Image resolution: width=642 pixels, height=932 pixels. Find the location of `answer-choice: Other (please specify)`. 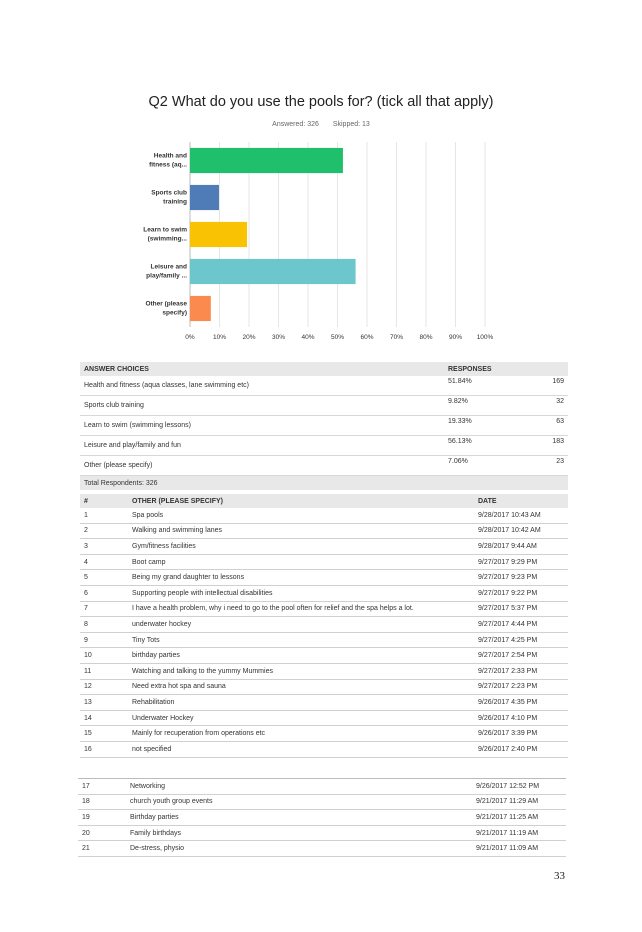

answer-choice: Other (please specify) is located at coordinates (262, 465).